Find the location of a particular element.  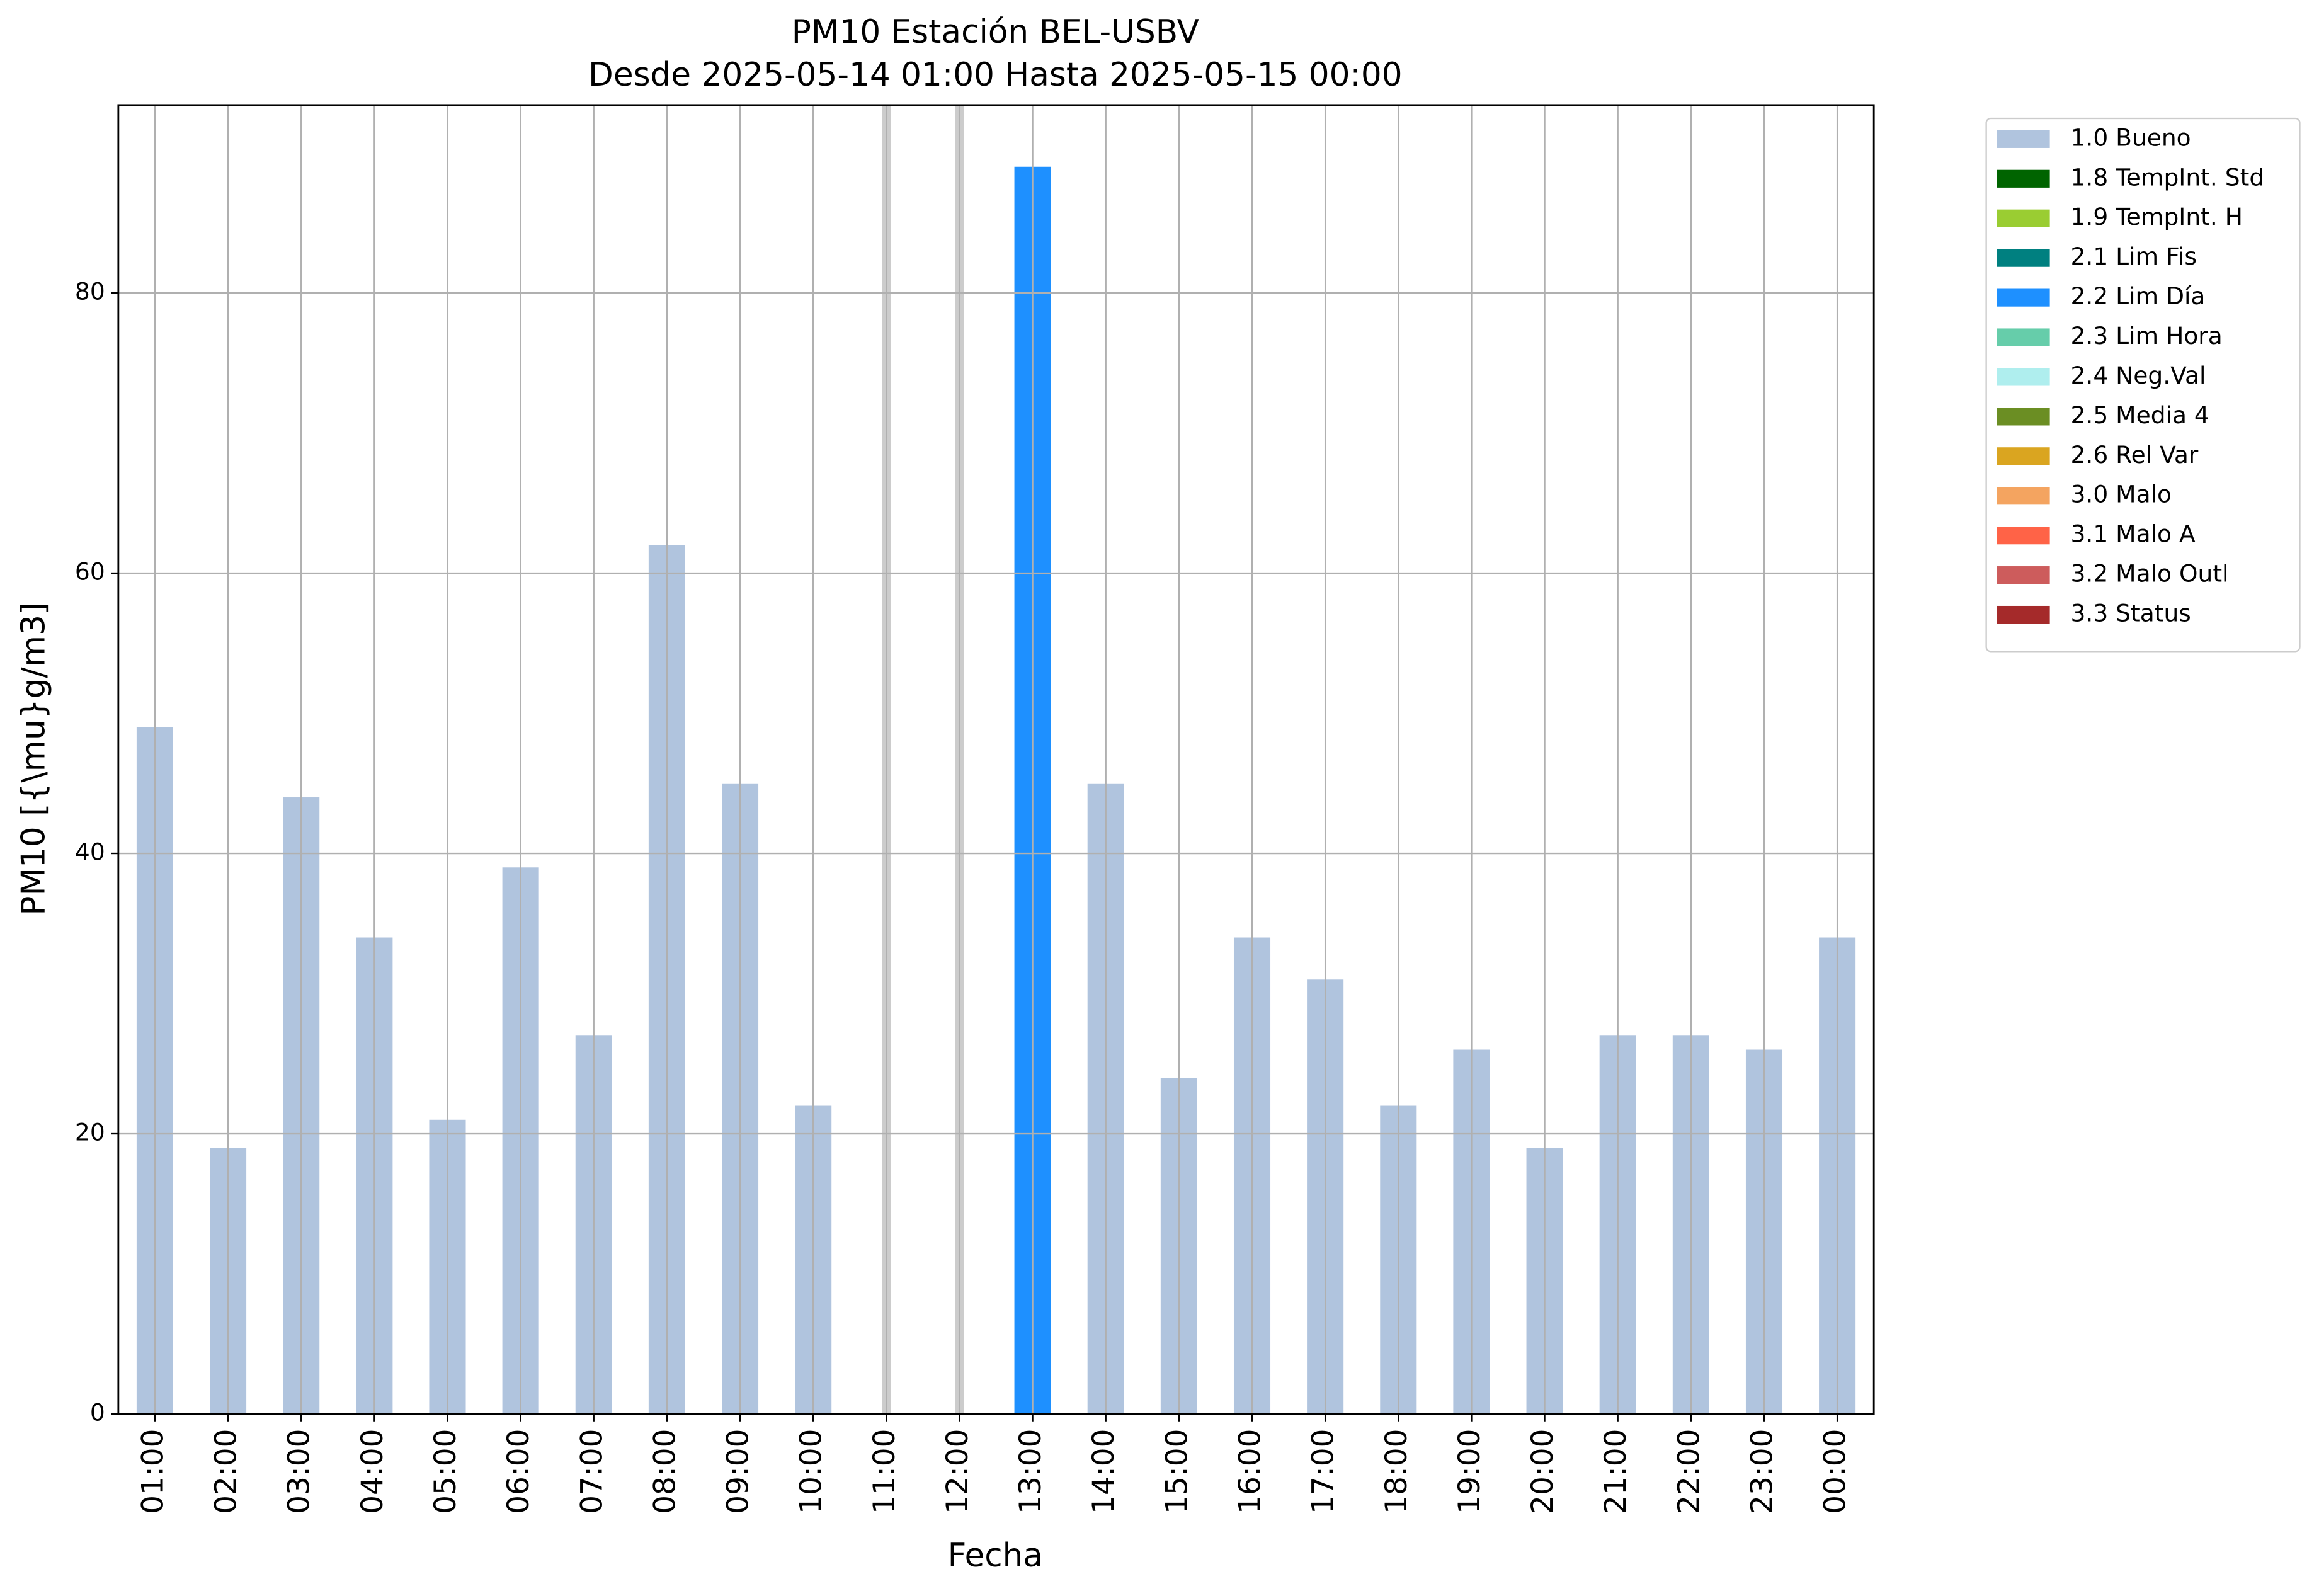

x-tick-label: 09:00 is located at coordinates (738, 1471).